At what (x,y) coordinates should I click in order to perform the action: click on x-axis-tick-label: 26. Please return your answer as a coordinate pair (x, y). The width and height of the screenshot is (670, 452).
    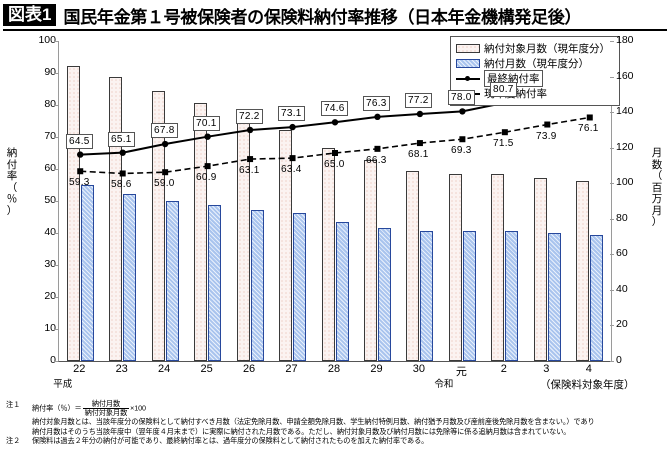
    Looking at the image, I should click on (249, 369).